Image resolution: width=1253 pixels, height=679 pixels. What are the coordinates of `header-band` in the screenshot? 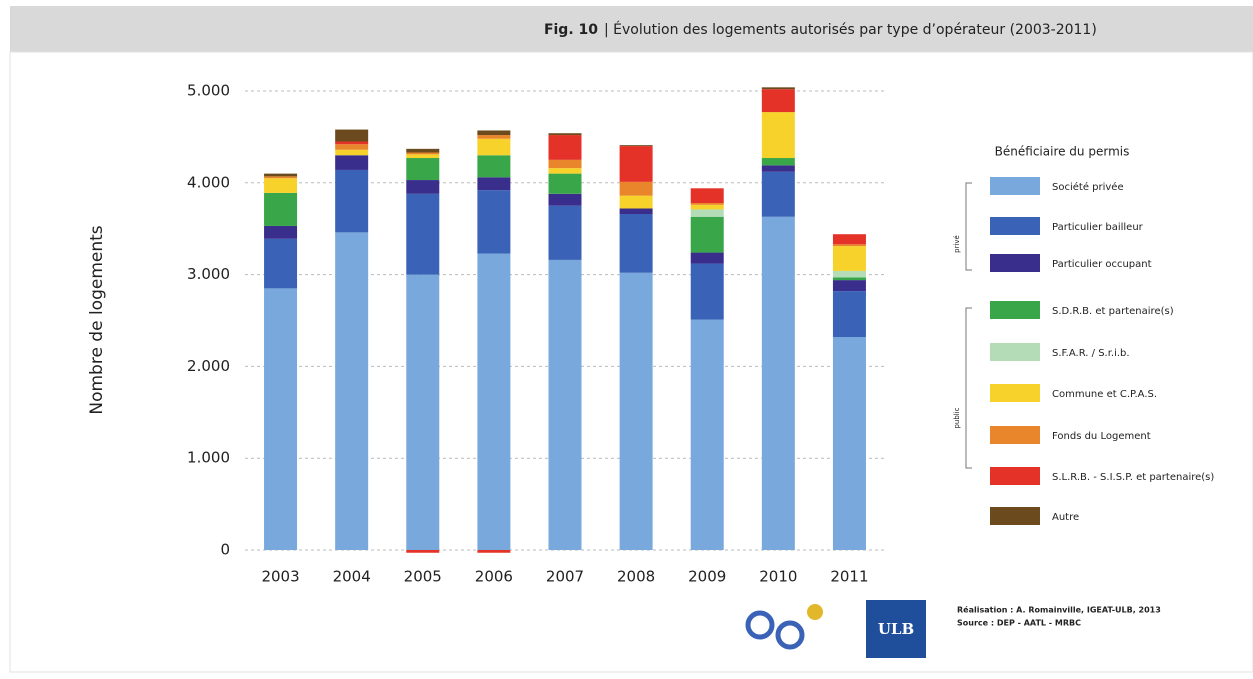 It's located at (631, 29).